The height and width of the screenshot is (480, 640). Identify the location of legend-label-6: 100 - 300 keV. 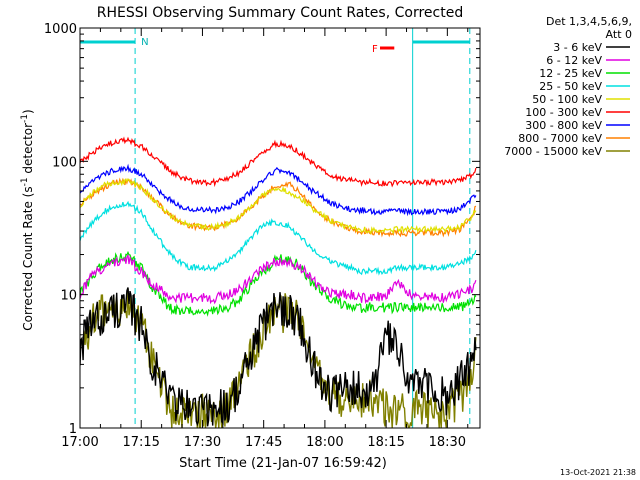
(563, 112).